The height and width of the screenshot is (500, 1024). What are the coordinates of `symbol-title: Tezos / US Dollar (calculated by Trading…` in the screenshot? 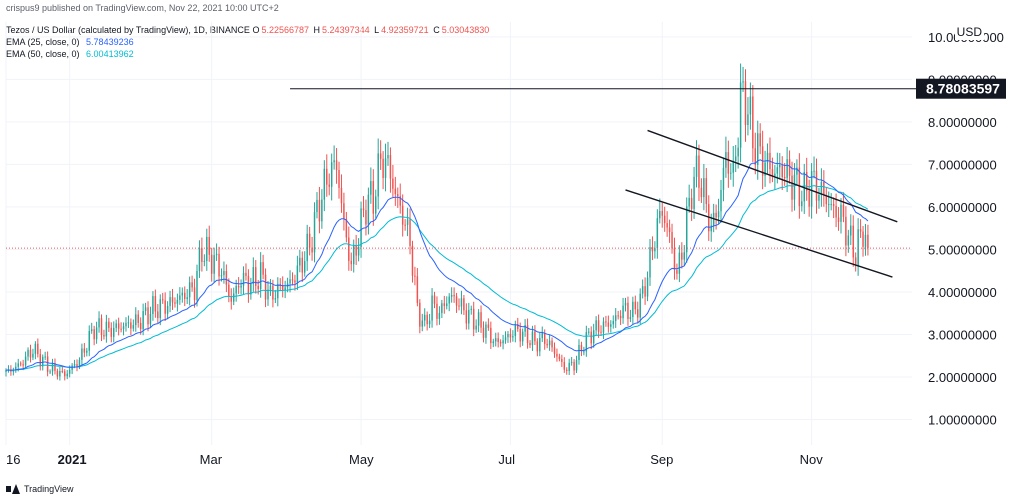 It's located at (128, 30).